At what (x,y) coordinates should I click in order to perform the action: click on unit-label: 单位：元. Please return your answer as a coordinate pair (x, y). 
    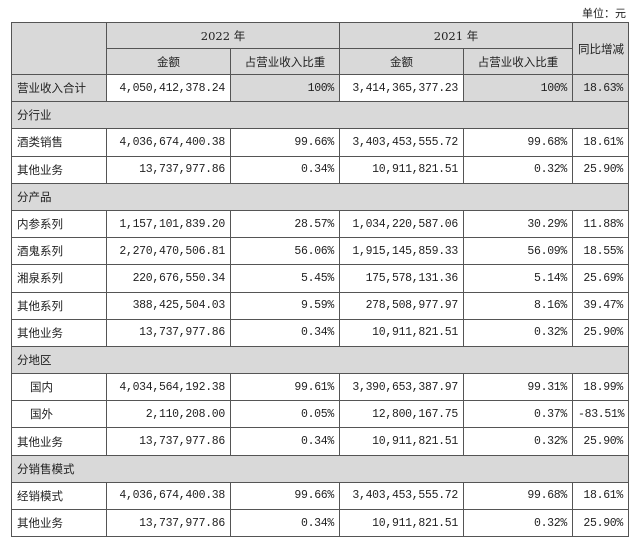
    Looking at the image, I should click on (604, 13).